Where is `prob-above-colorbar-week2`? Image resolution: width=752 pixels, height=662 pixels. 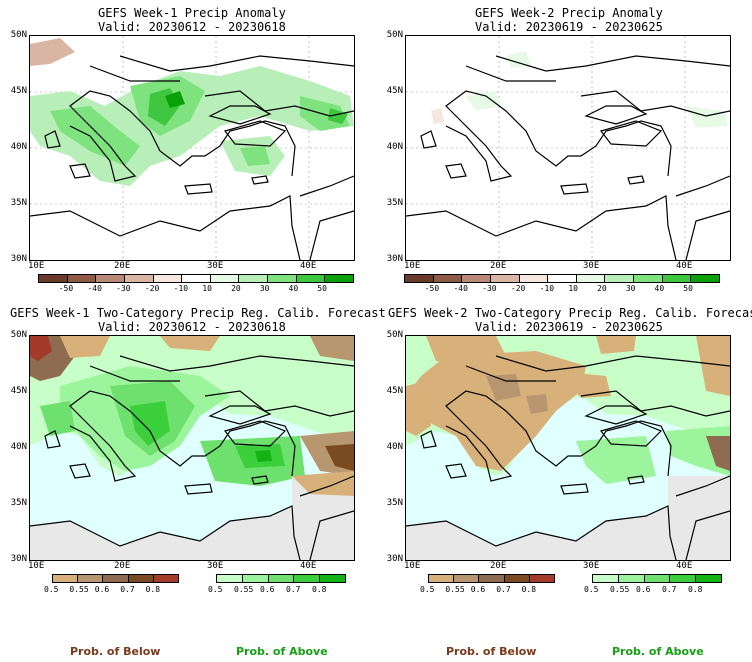
prob-above-colorbar-week2 is located at coordinates (657, 578).